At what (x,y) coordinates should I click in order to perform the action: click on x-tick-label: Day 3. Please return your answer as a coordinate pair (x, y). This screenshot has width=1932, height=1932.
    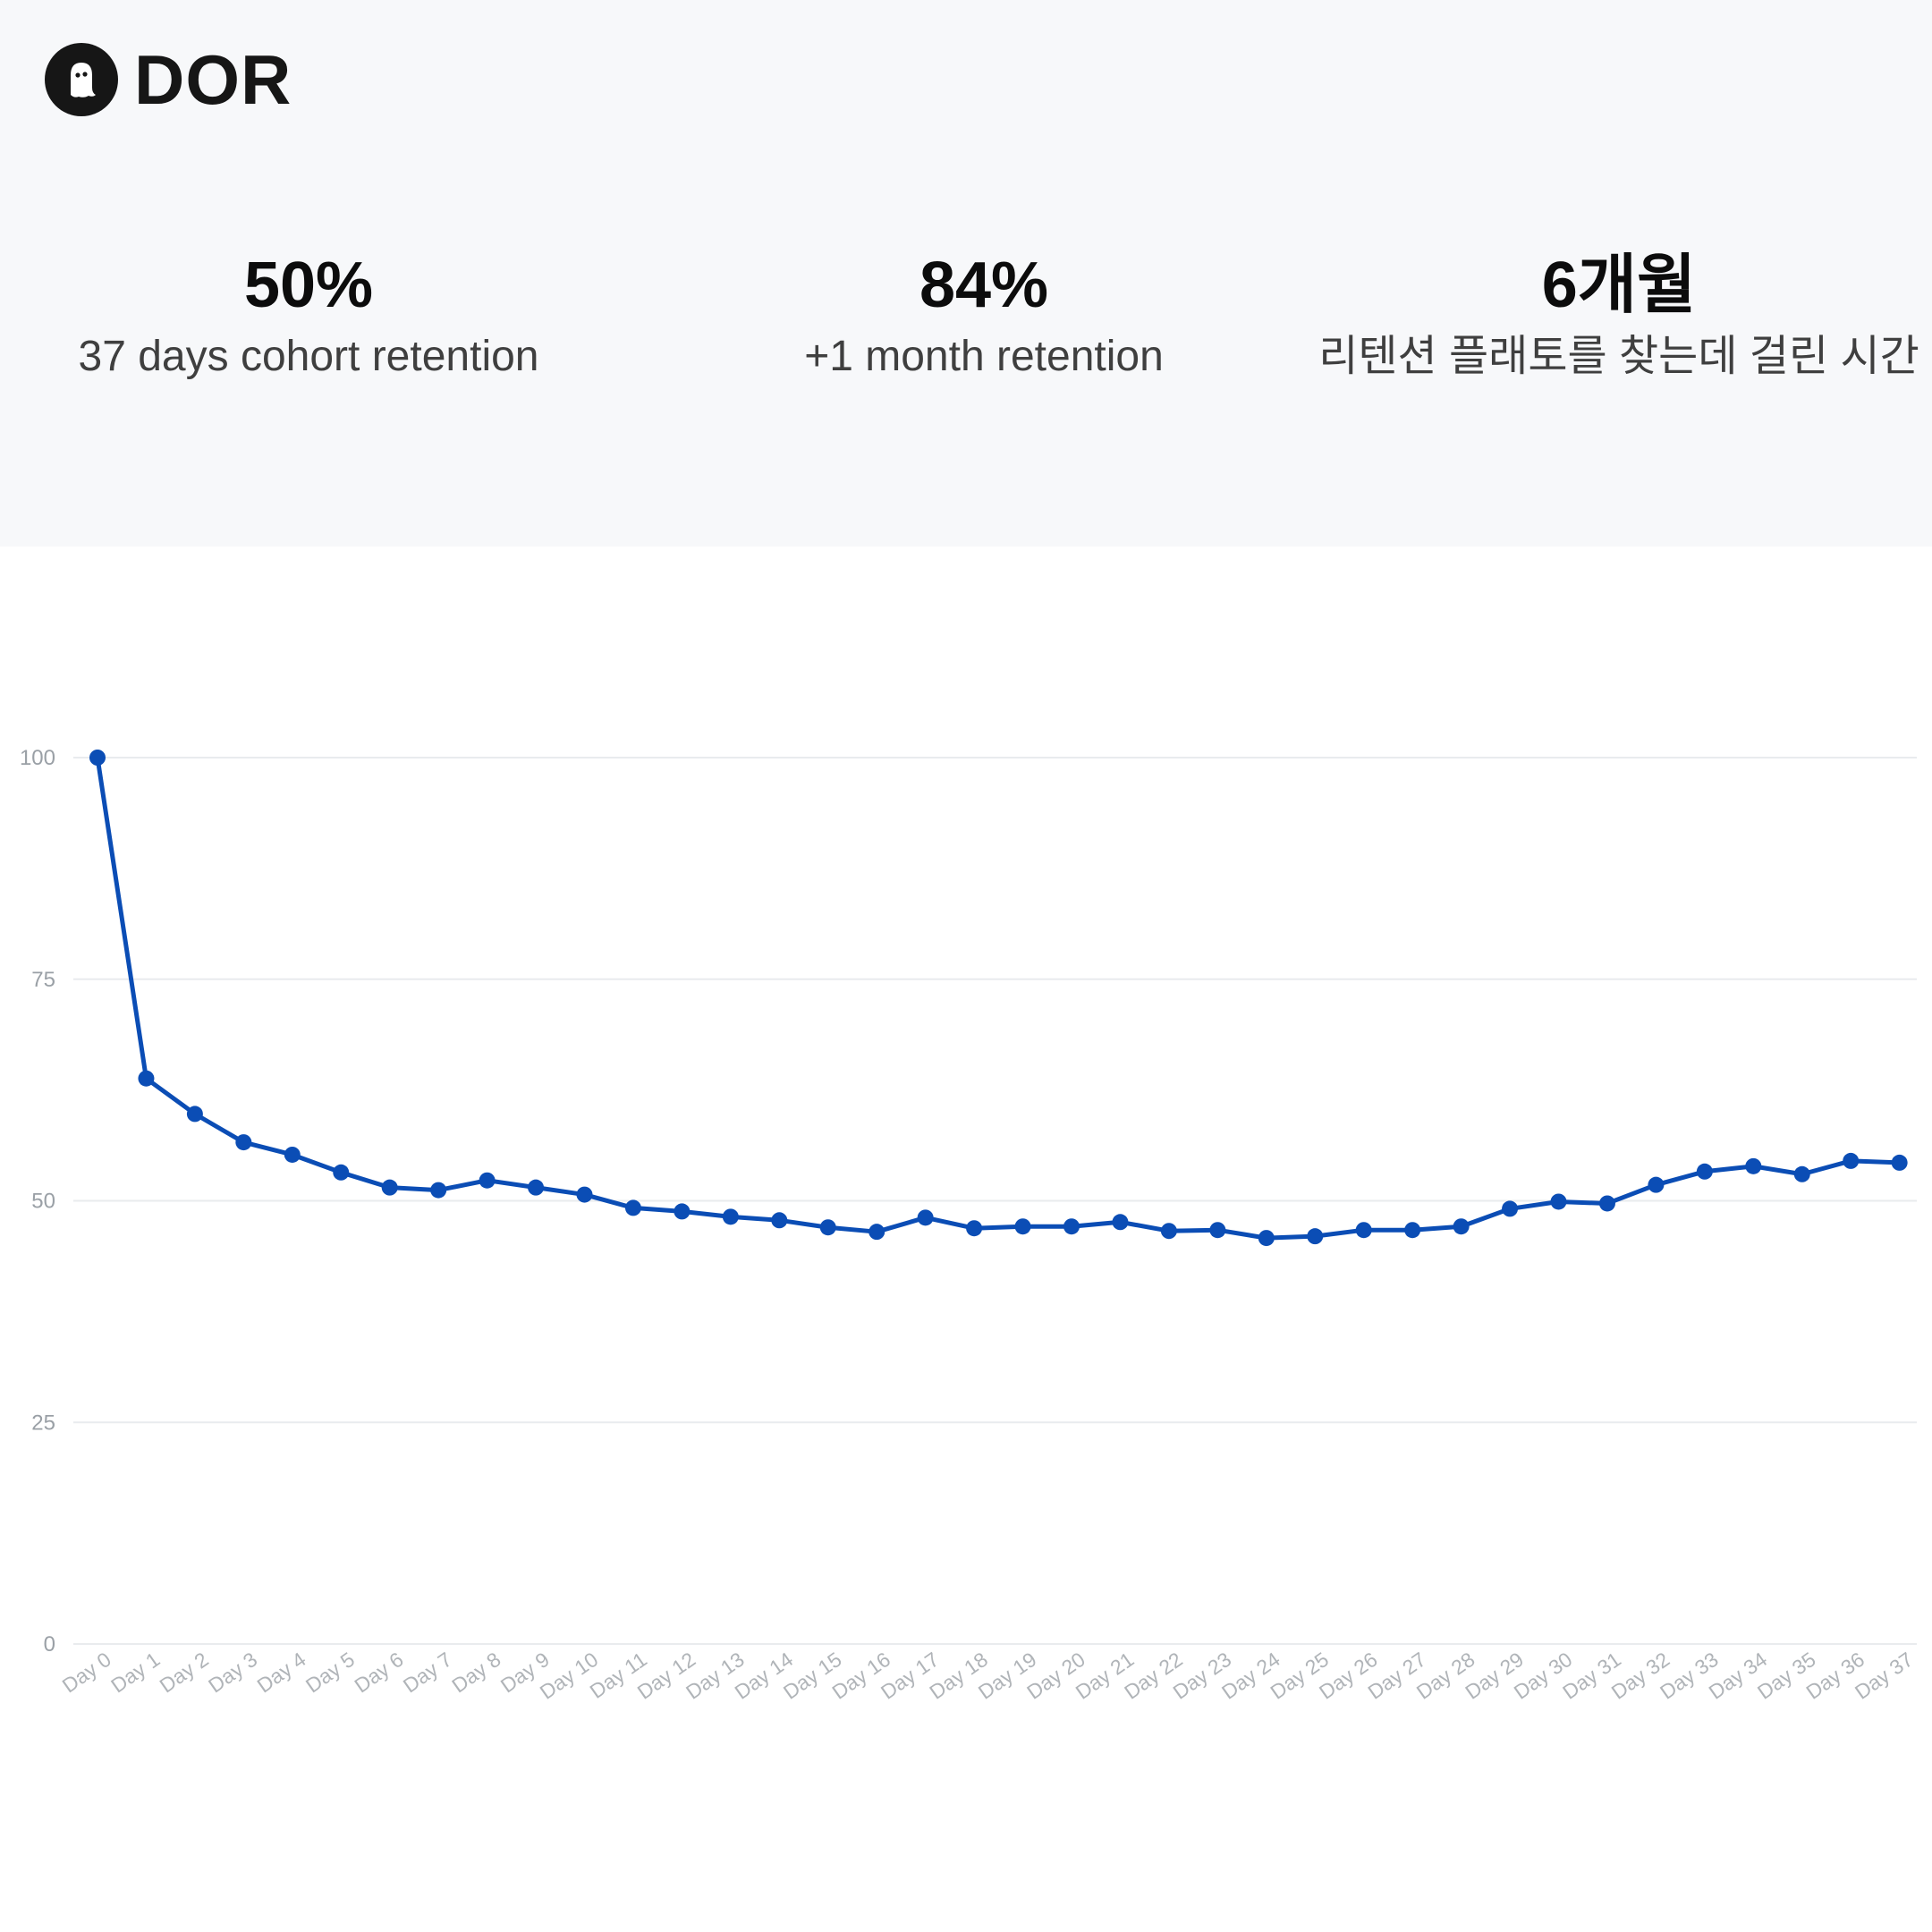
    Looking at the image, I should click on (232, 1673).